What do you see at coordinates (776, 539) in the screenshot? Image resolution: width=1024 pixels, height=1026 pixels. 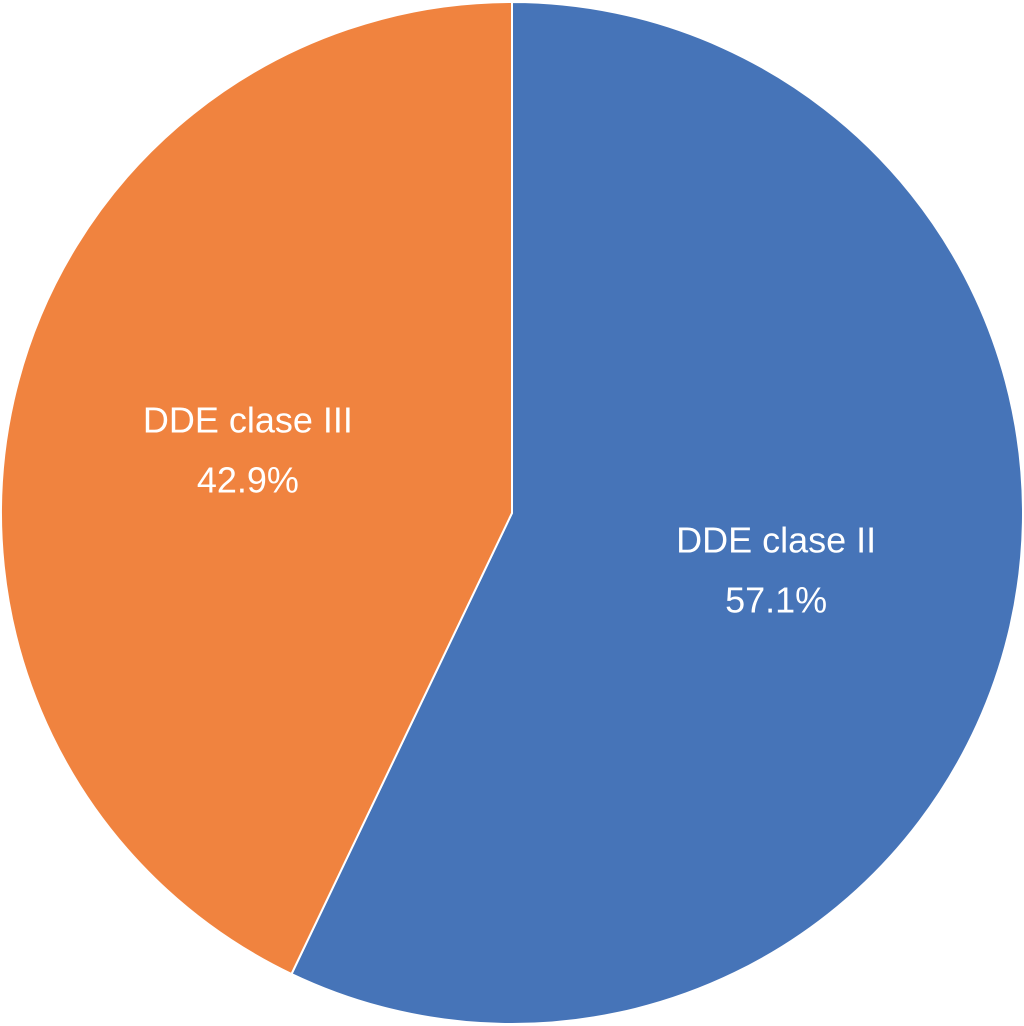 I see `slice-category-label: DDE clase II` at bounding box center [776, 539].